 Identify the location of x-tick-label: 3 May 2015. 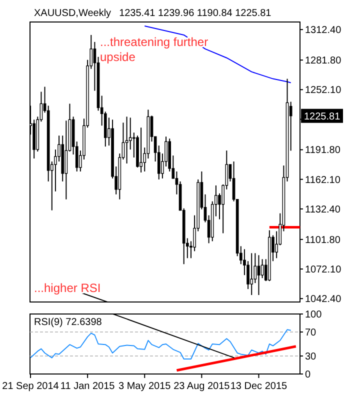
(145, 386).